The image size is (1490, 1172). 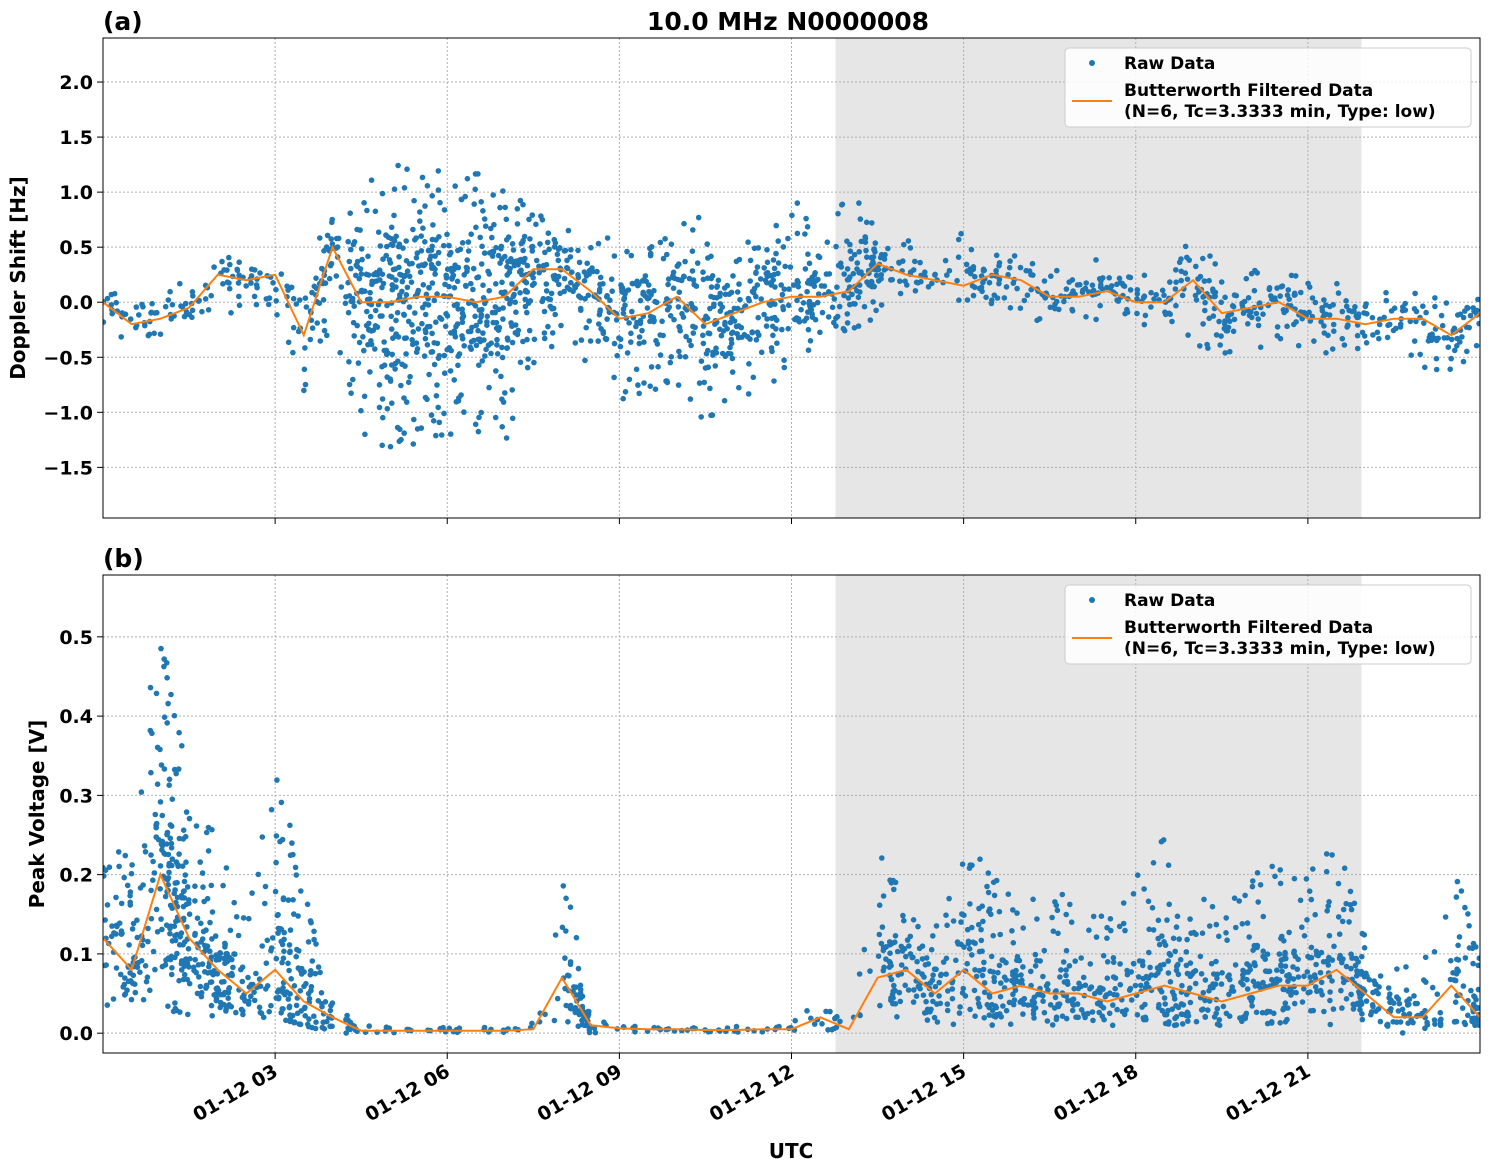 What do you see at coordinates (18, 278) in the screenshot?
I see `y-axis-label-a: Doppler Shift [Hz]` at bounding box center [18, 278].